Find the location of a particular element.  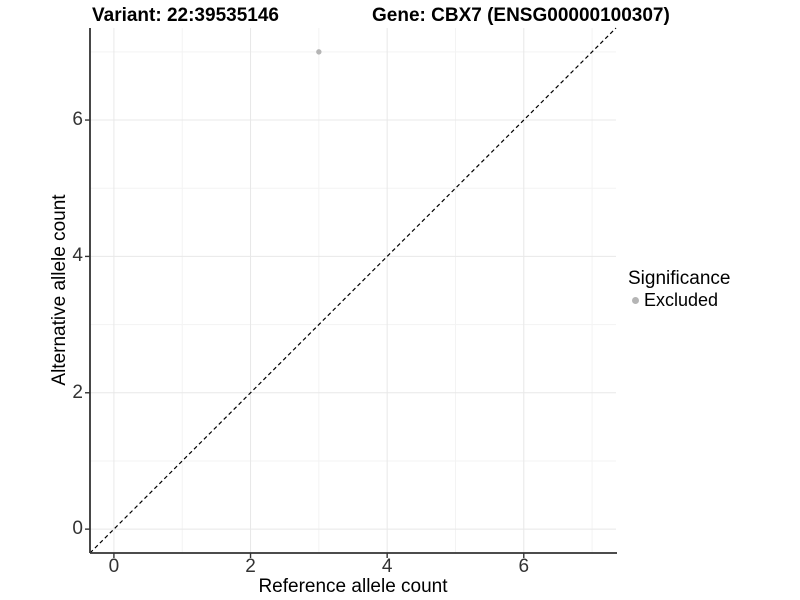

legend-entry-label: Excluded is located at coordinates (681, 300).